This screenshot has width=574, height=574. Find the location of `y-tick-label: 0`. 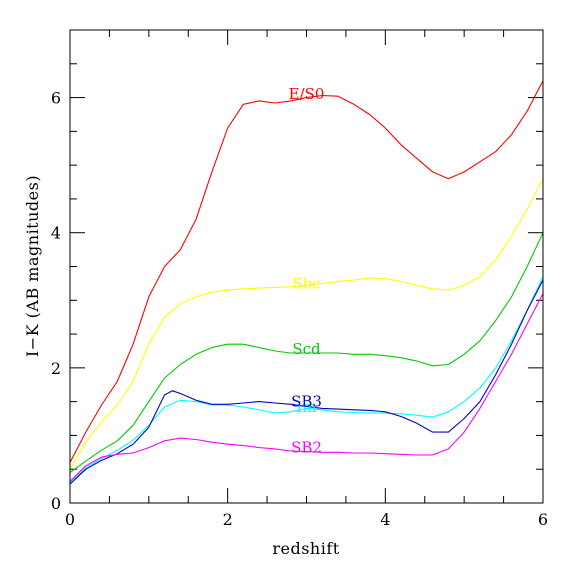

y-tick-label: 0 is located at coordinates (56, 503).